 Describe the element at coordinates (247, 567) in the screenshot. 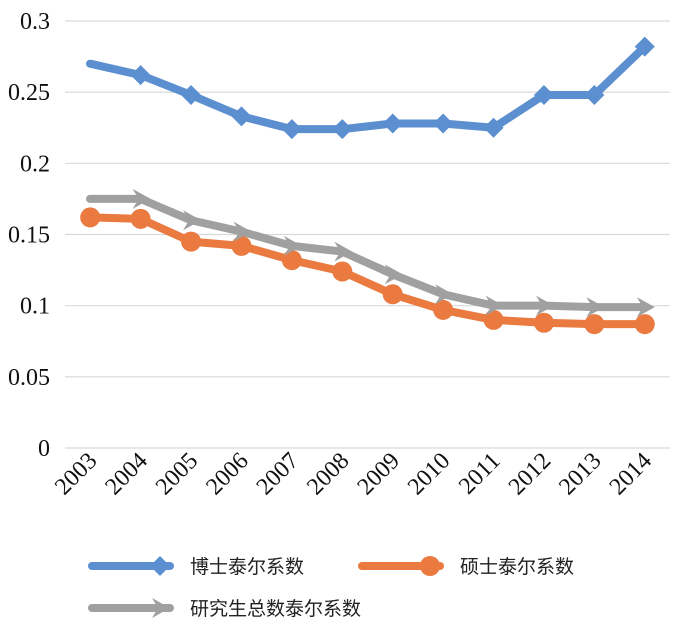

I see `legend-label: 博士泰尔系数` at that location.